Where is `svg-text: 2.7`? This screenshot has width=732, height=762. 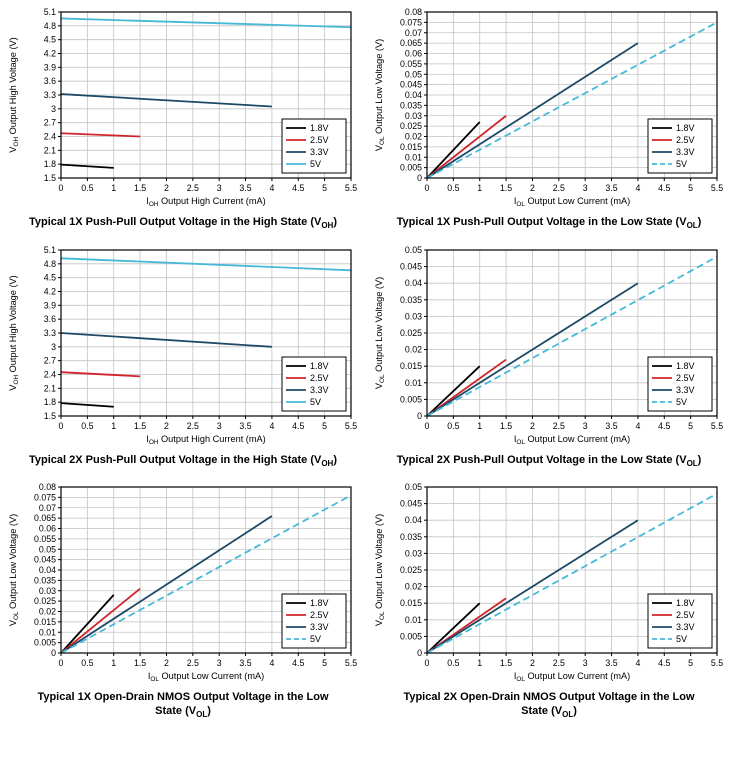
svg-text: 2.7 is located at coordinates (50, 123).